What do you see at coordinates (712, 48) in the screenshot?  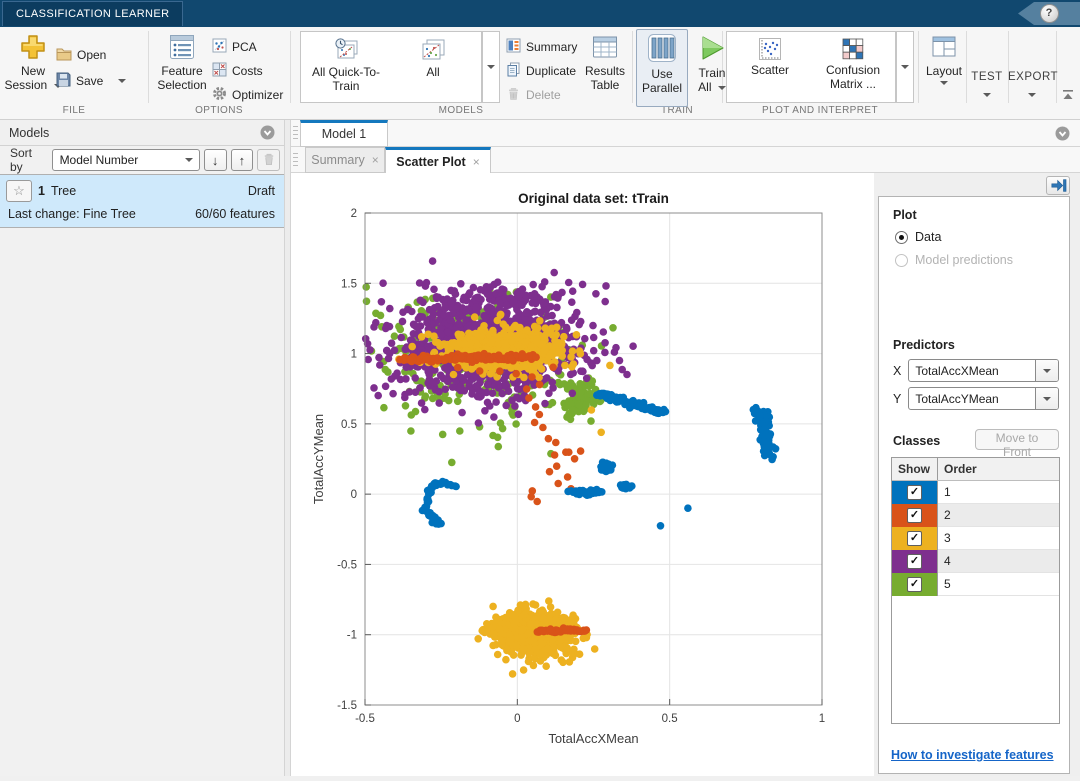 I see `train-all-play-icon` at bounding box center [712, 48].